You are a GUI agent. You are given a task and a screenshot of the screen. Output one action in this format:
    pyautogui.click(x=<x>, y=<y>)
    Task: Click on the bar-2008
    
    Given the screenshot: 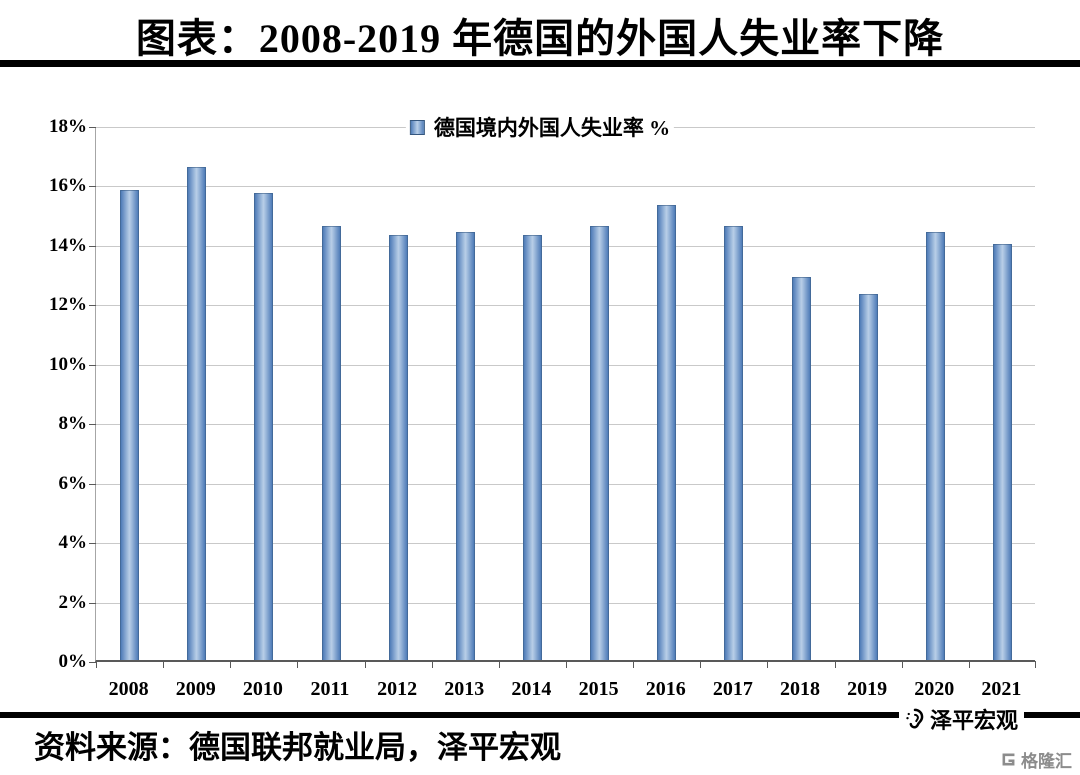 What is the action you would take?
    pyautogui.click(x=130, y=425)
    